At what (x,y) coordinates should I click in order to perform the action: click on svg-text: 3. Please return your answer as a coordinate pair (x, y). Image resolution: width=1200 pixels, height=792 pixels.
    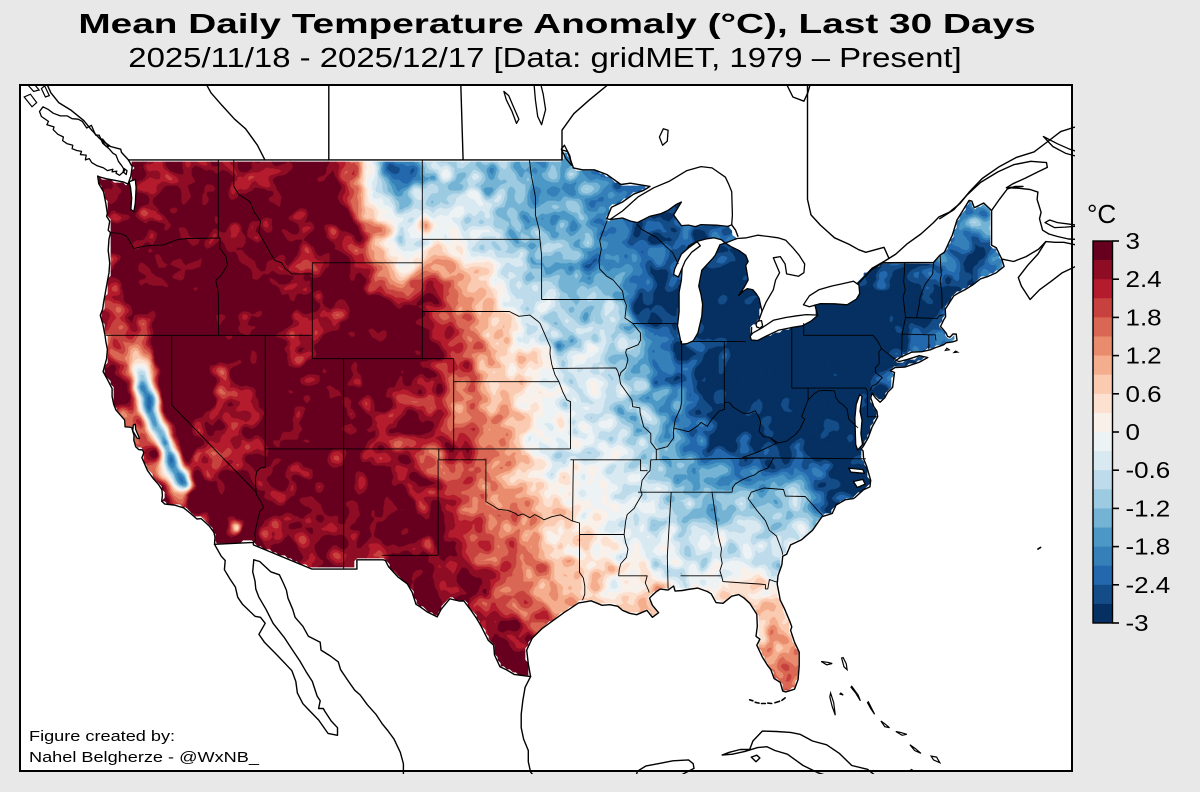
    Looking at the image, I should click on (1133, 241).